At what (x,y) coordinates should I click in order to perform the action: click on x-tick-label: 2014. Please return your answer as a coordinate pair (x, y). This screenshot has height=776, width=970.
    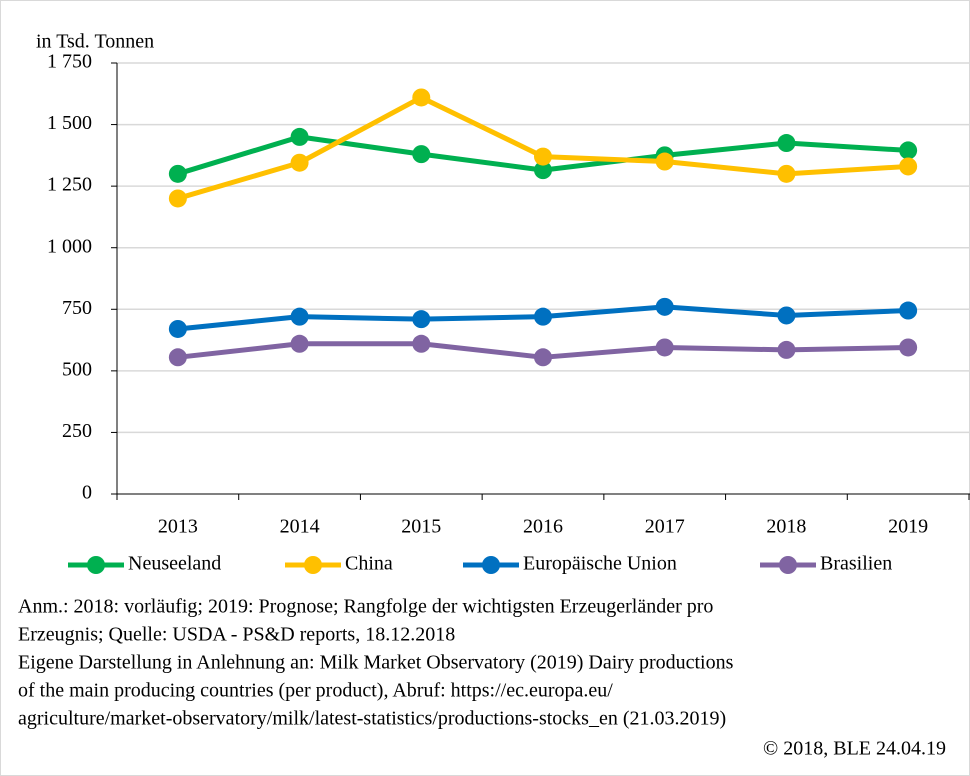
    Looking at the image, I should click on (300, 527).